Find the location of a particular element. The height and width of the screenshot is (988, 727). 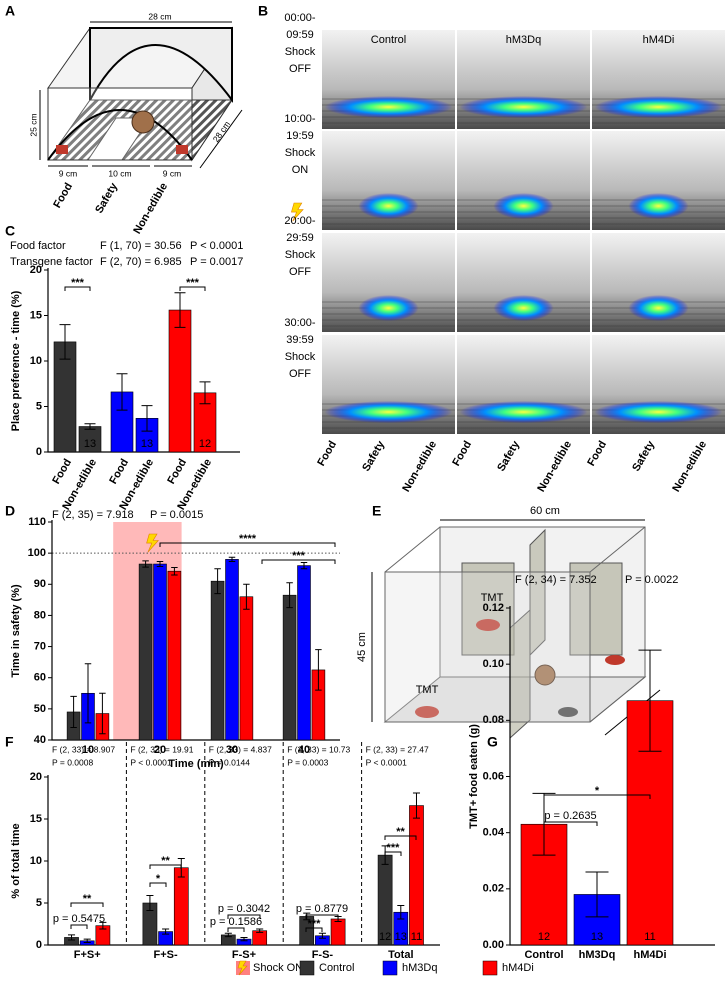

panel-letter: E is located at coordinates (376, 511).